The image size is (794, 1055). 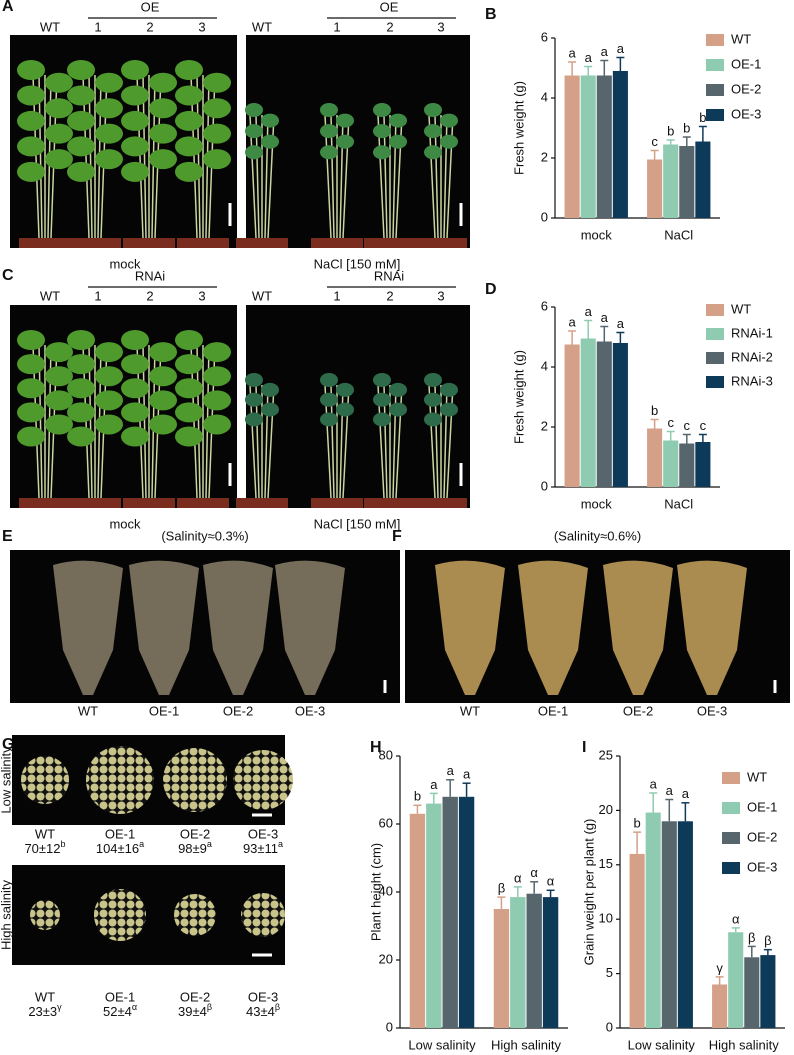 I want to click on y-tick-label: 2, so click(x=544, y=425).